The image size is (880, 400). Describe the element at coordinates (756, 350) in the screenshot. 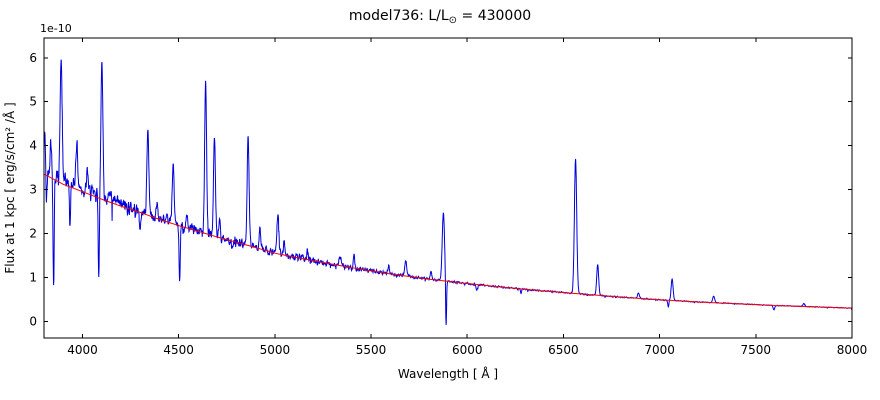

I see `x-tick-label: 7500` at that location.